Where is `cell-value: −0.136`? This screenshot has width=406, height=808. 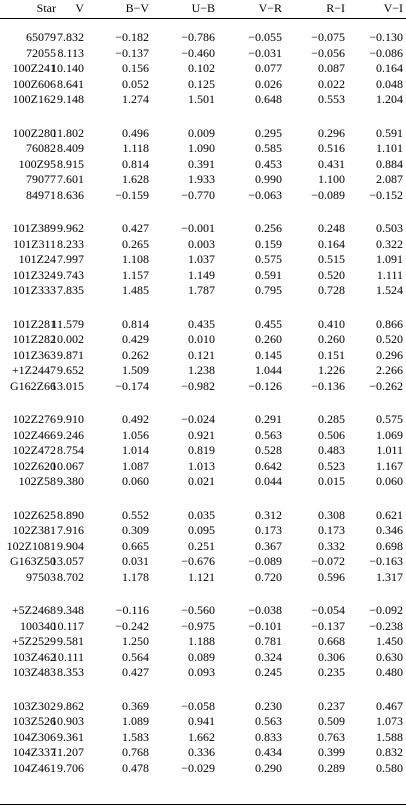 cell-value: −0.136 is located at coordinates (328, 385).